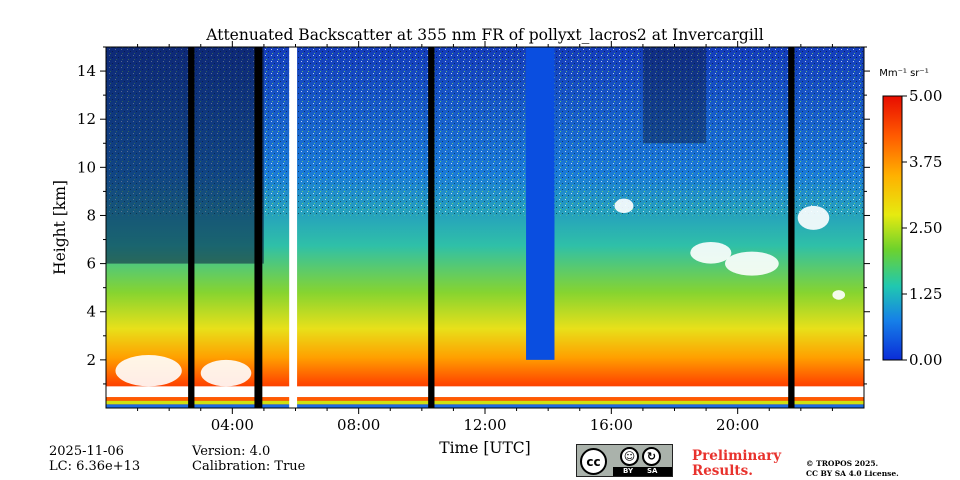 This screenshot has height=480, width=960. I want to click on x-tick-label: 08:00, so click(358, 425).